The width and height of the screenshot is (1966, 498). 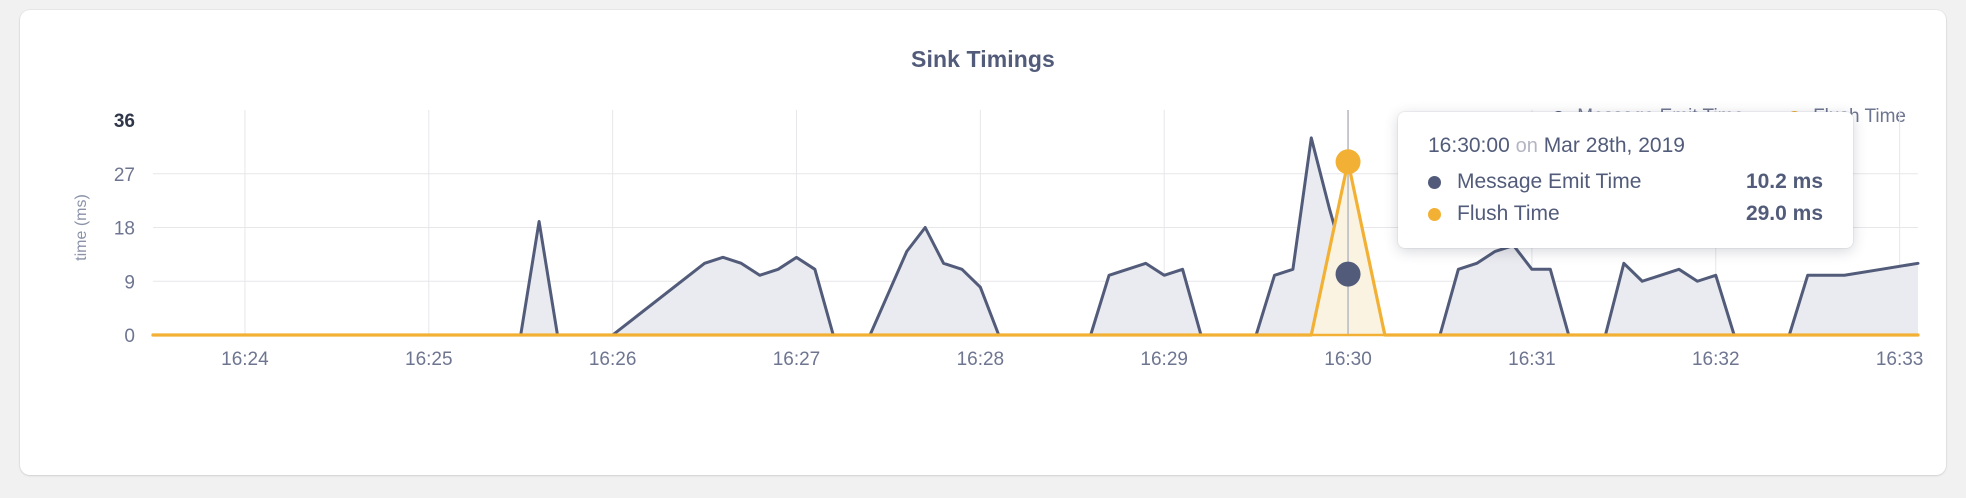 I want to click on x-tick-label: 16:25, so click(x=429, y=359).